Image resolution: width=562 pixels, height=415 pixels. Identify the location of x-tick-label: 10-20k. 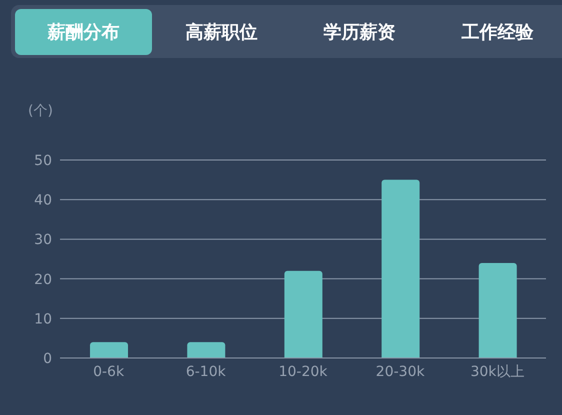
(303, 372).